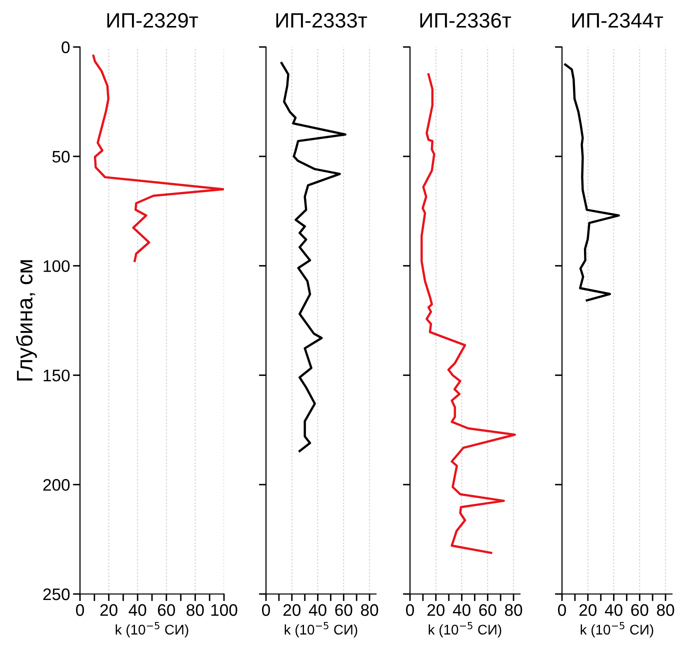 The image size is (675, 648). Describe the element at coordinates (224, 610) in the screenshot. I see `x-tick-label: 100` at that location.